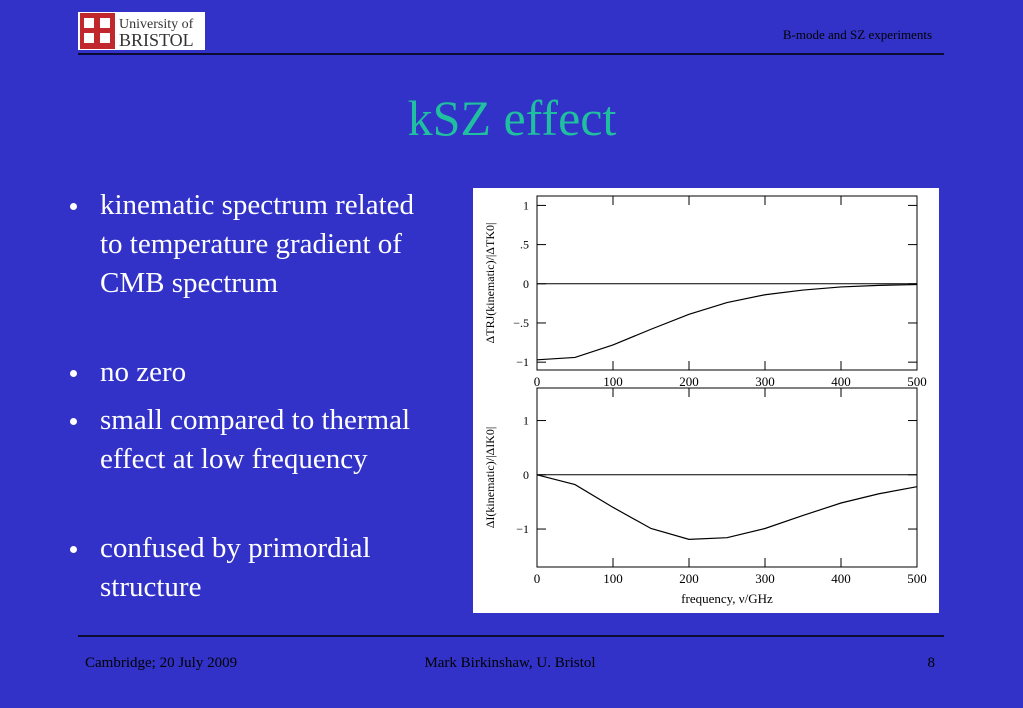 This screenshot has width=1023, height=708. Describe the element at coordinates (727, 598) in the screenshot. I see `x-axis-label: frequency, ν/GHz` at that location.